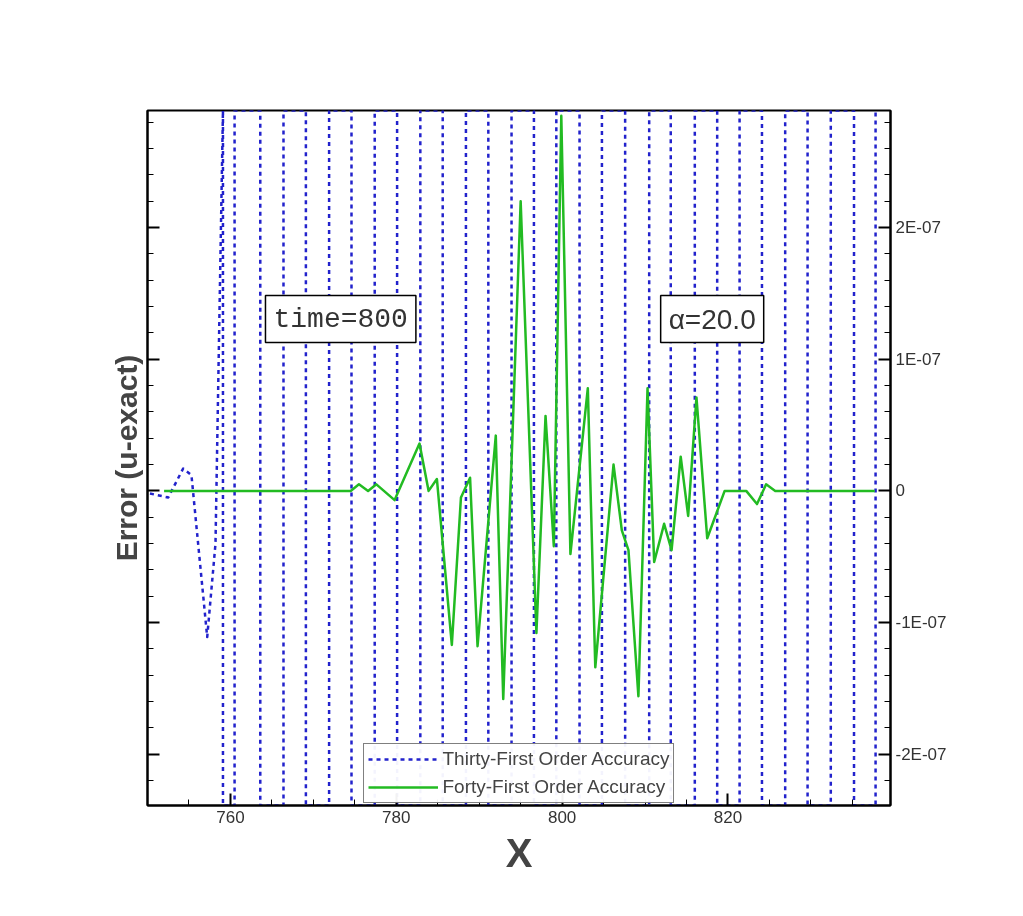  What do you see at coordinates (921, 623) in the screenshot?
I see `y-tick-label: -1E-07` at bounding box center [921, 623].